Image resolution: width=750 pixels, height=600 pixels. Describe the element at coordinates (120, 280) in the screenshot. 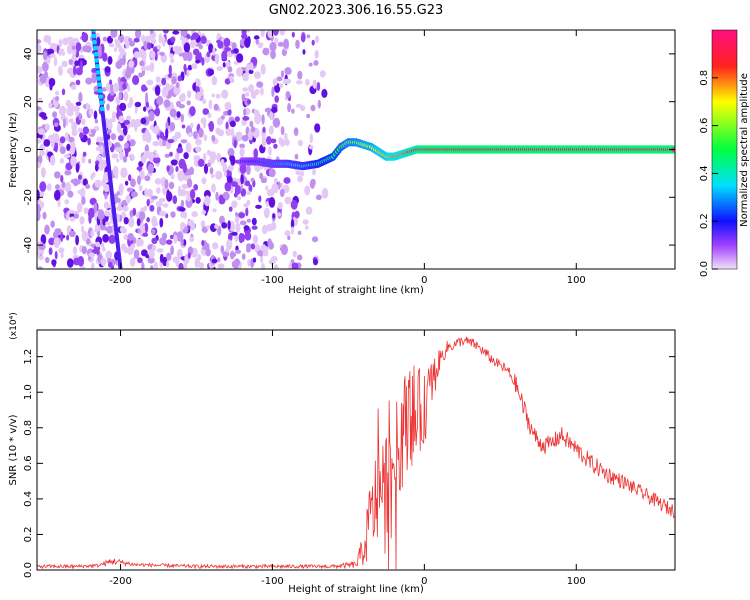

I see `spectrogram-xtick-label: -200` at that location.